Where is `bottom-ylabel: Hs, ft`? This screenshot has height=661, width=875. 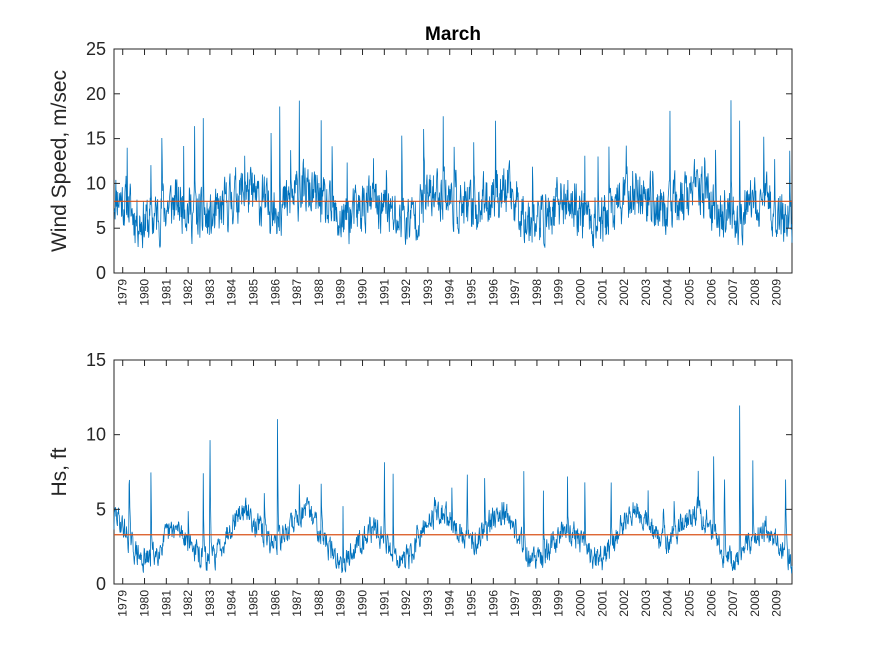
bottom-ylabel: Hs, ft is located at coordinates (59, 471).